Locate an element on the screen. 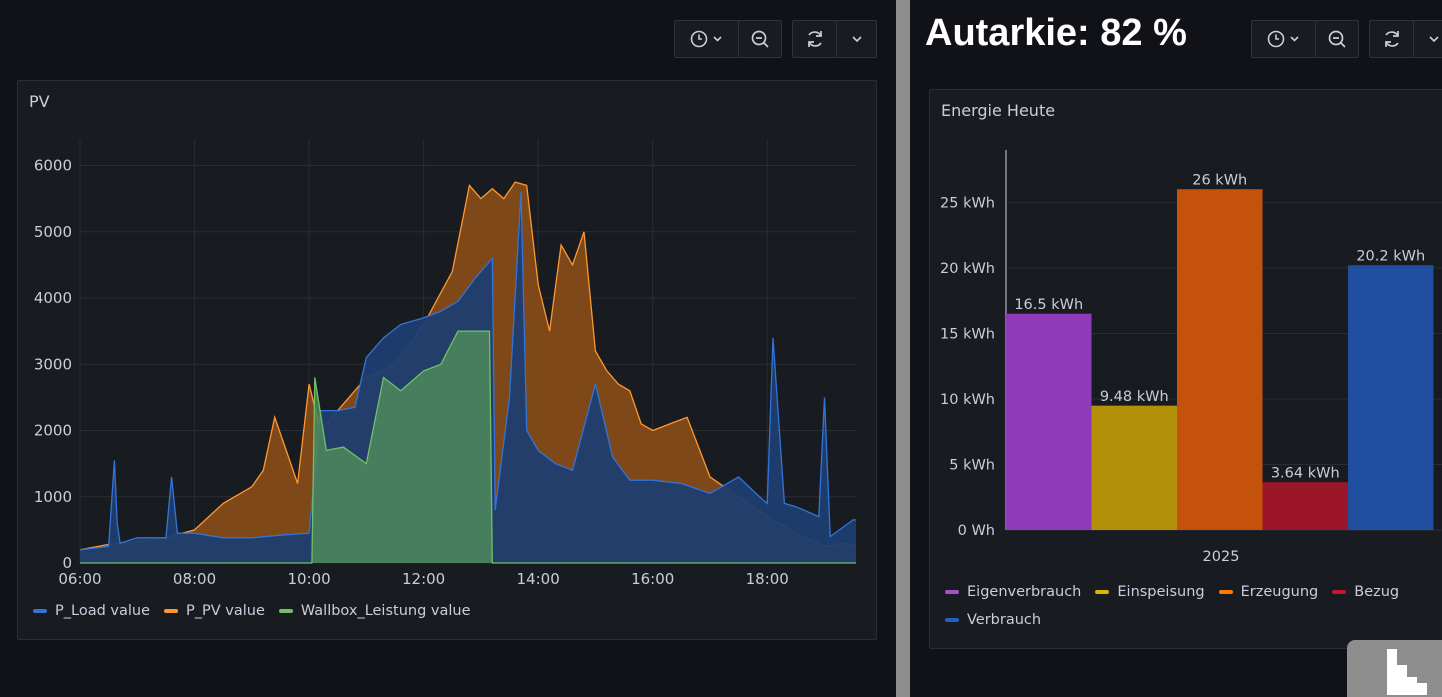 This screenshot has width=1442, height=697. x-tick-label: 16:00 is located at coordinates (652, 579).